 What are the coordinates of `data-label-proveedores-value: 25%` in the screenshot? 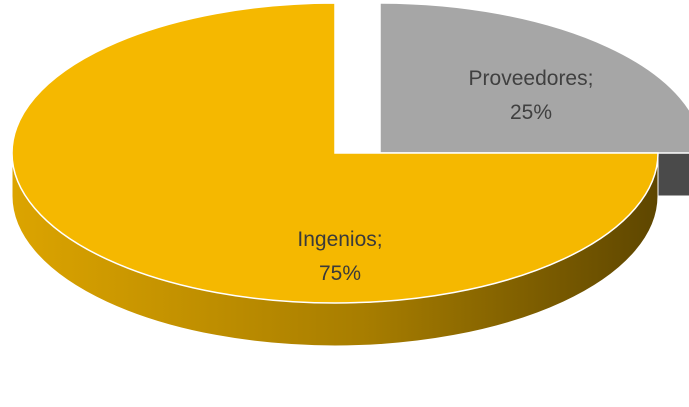 It's located at (531, 112).